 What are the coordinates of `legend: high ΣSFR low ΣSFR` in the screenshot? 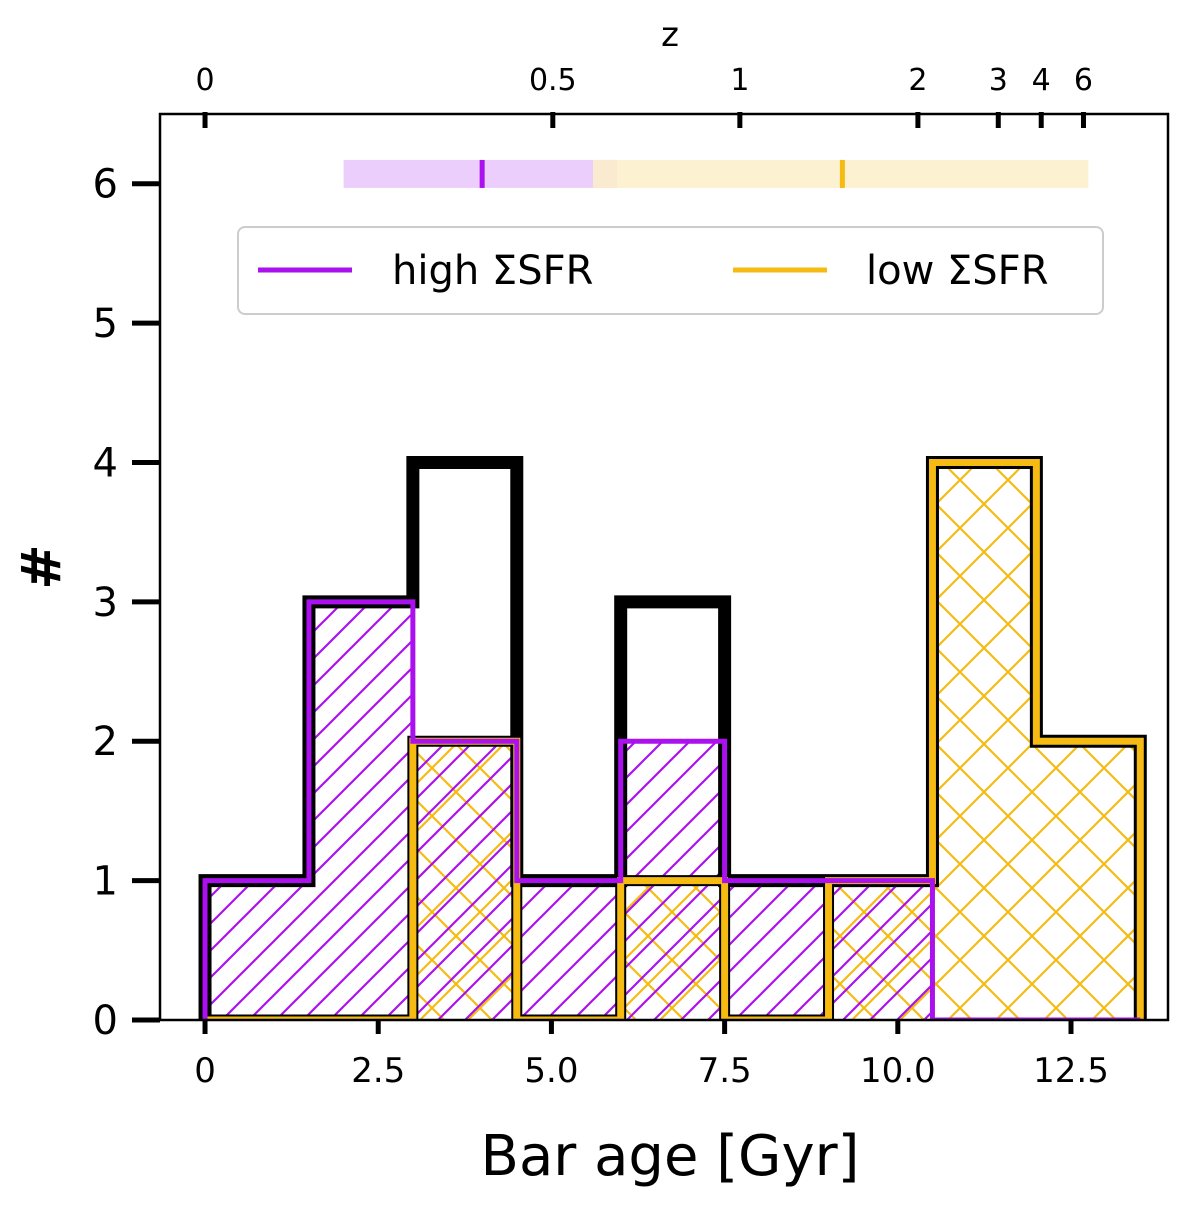 It's located at (670, 270).